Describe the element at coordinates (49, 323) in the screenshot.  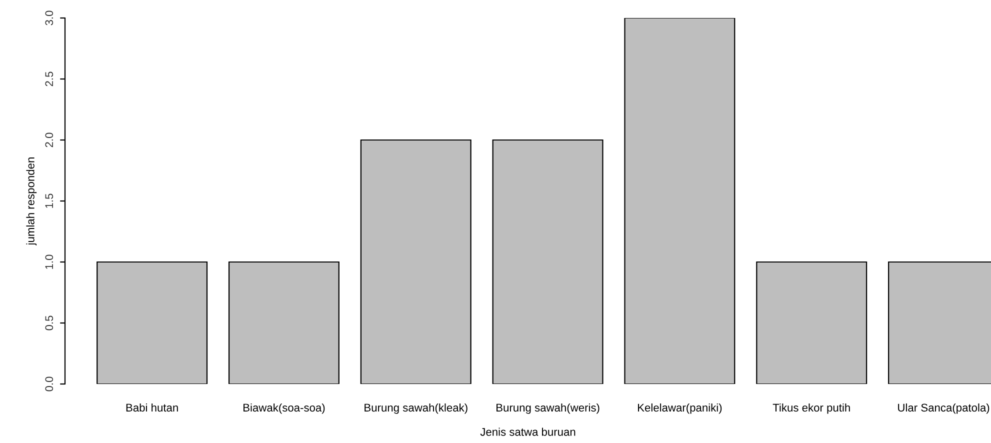
I see `y-tick-label: 0.5` at that location.